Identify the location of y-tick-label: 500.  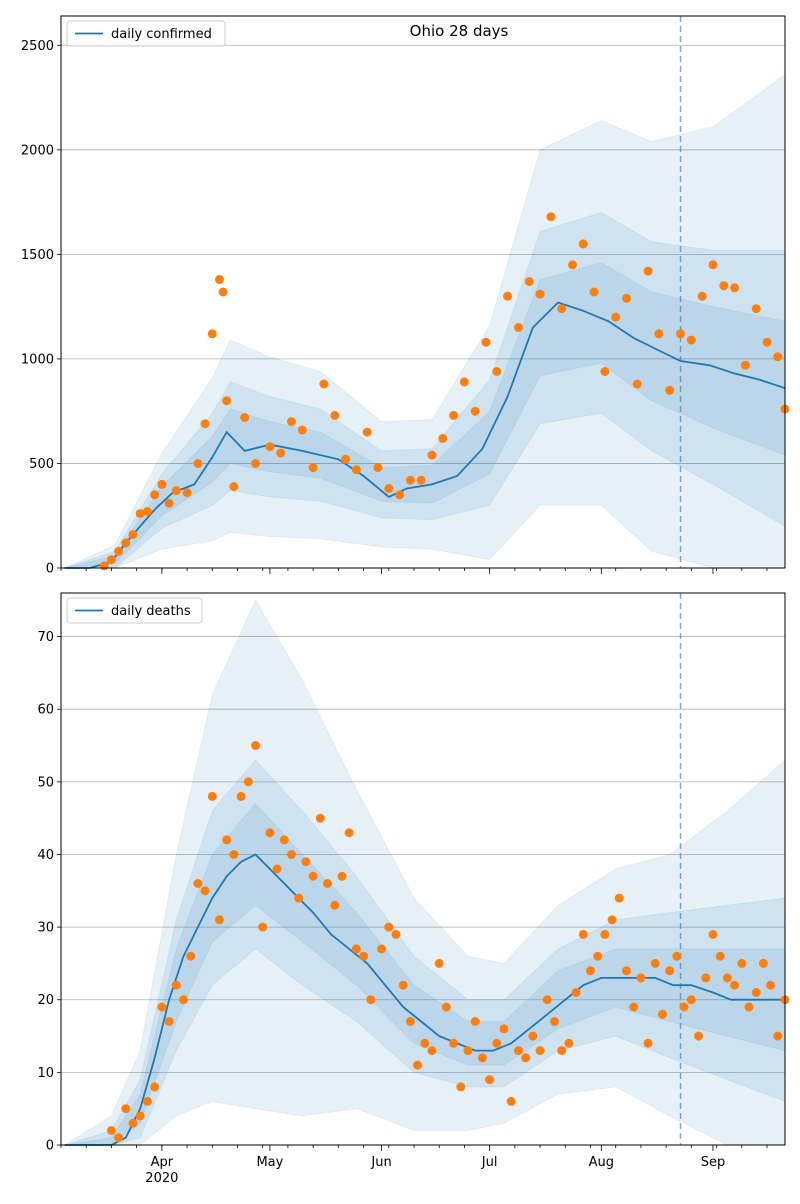
(41, 464).